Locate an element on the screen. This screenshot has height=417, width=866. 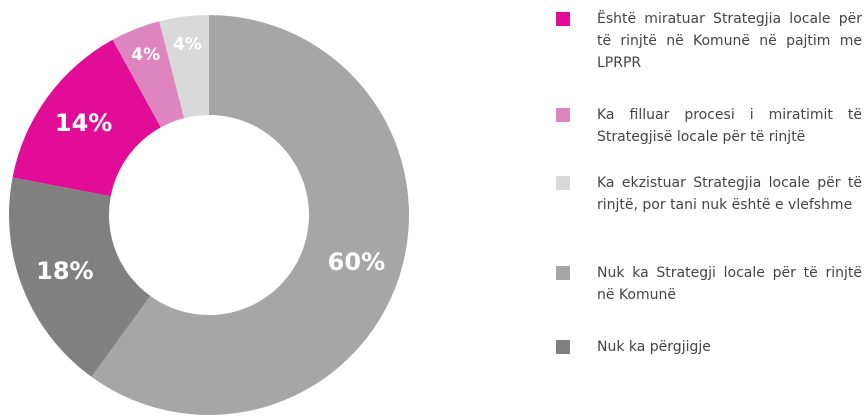
slice-label: 18% is located at coordinates (64, 271).